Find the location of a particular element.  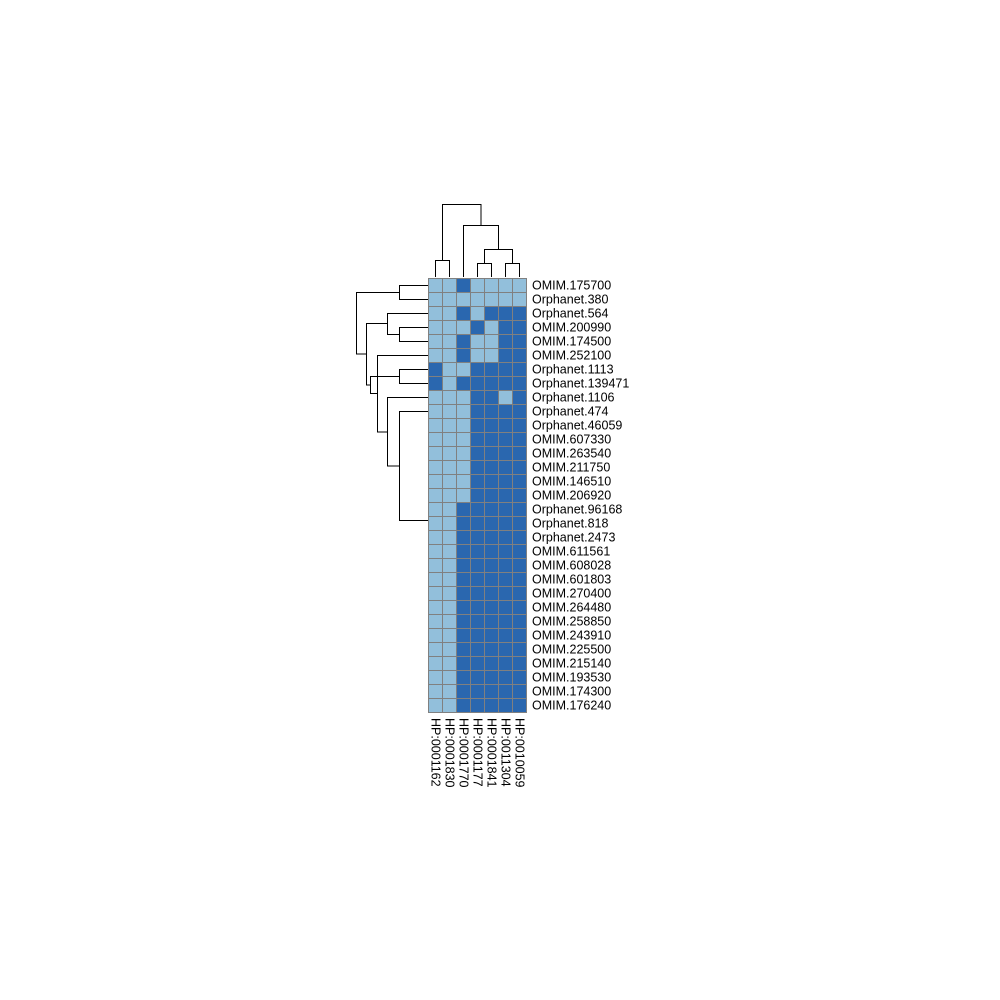

row-label: Orphanet.139471 is located at coordinates (580, 384).